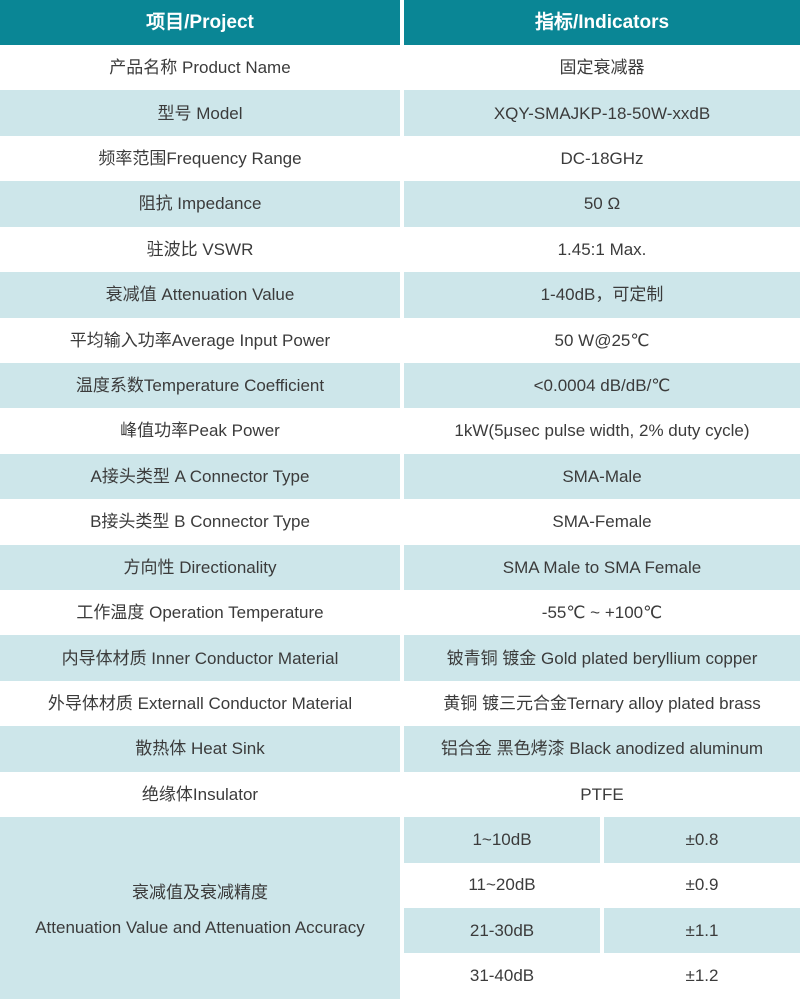  What do you see at coordinates (600, 68) in the screenshot?
I see `row-value: 固定衰减器` at bounding box center [600, 68].